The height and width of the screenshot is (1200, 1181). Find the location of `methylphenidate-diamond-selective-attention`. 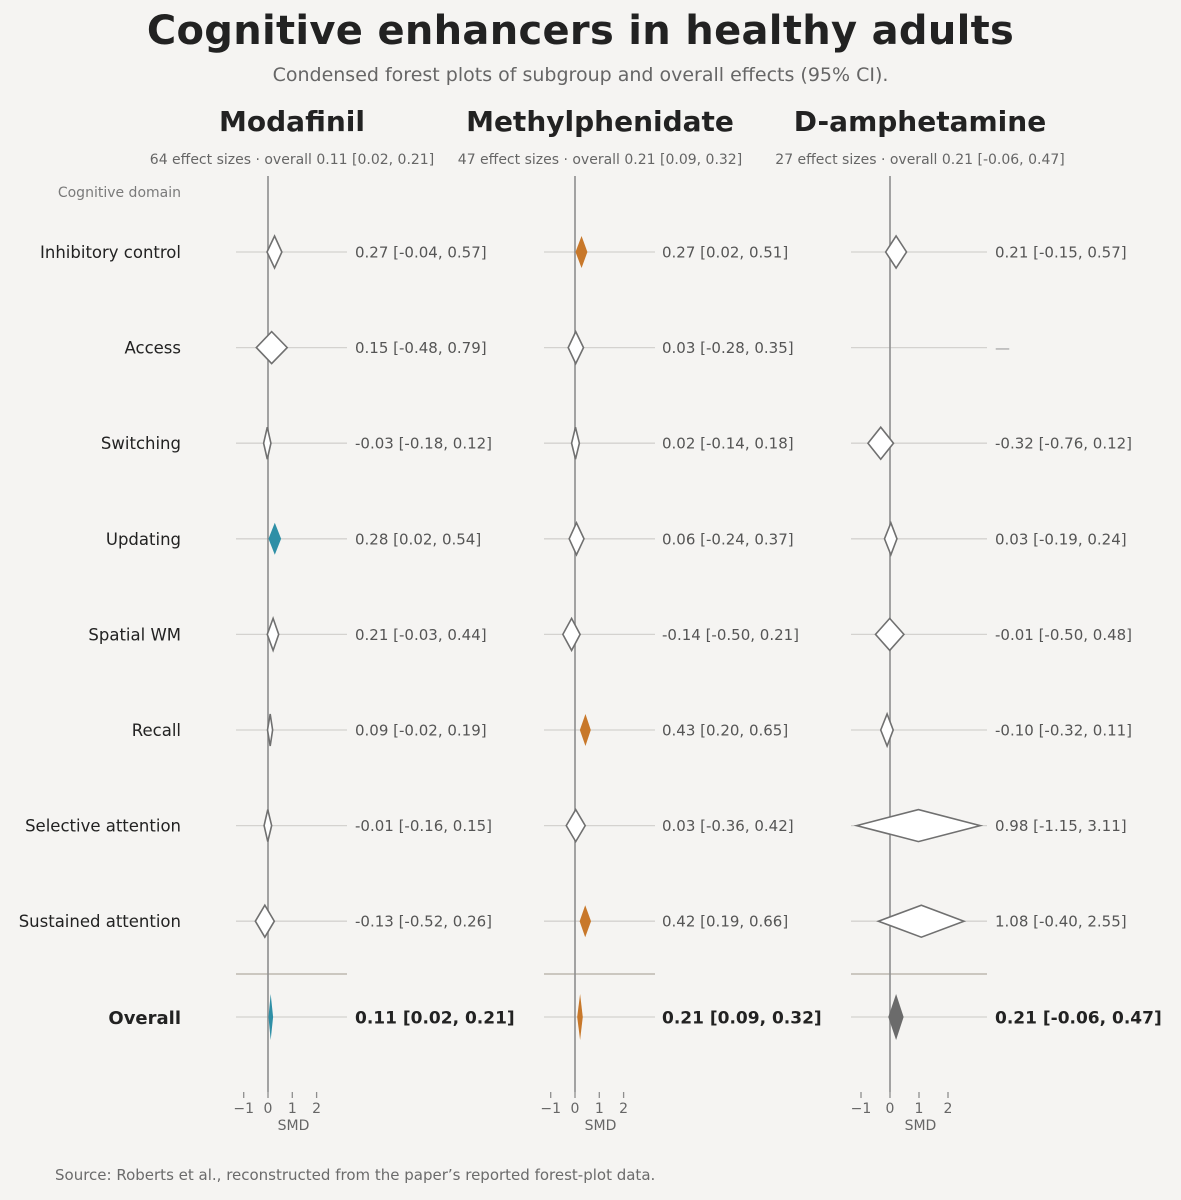

methylphenidate-diamond-selective-attention is located at coordinates (576, 826).